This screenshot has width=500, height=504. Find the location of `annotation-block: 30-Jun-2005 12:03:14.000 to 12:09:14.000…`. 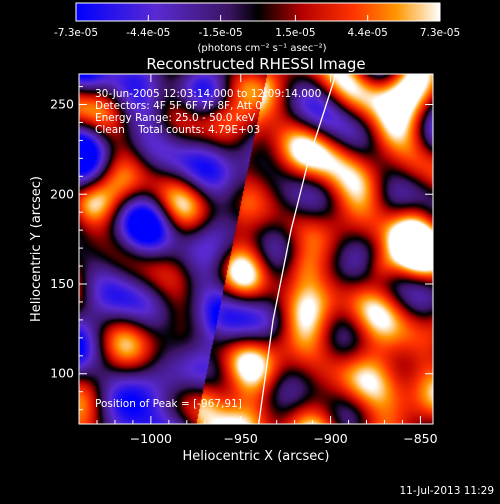

annotation-block: 30-Jun-2005 12:03:14.000 to 12:09:14.000… is located at coordinates (208, 112).